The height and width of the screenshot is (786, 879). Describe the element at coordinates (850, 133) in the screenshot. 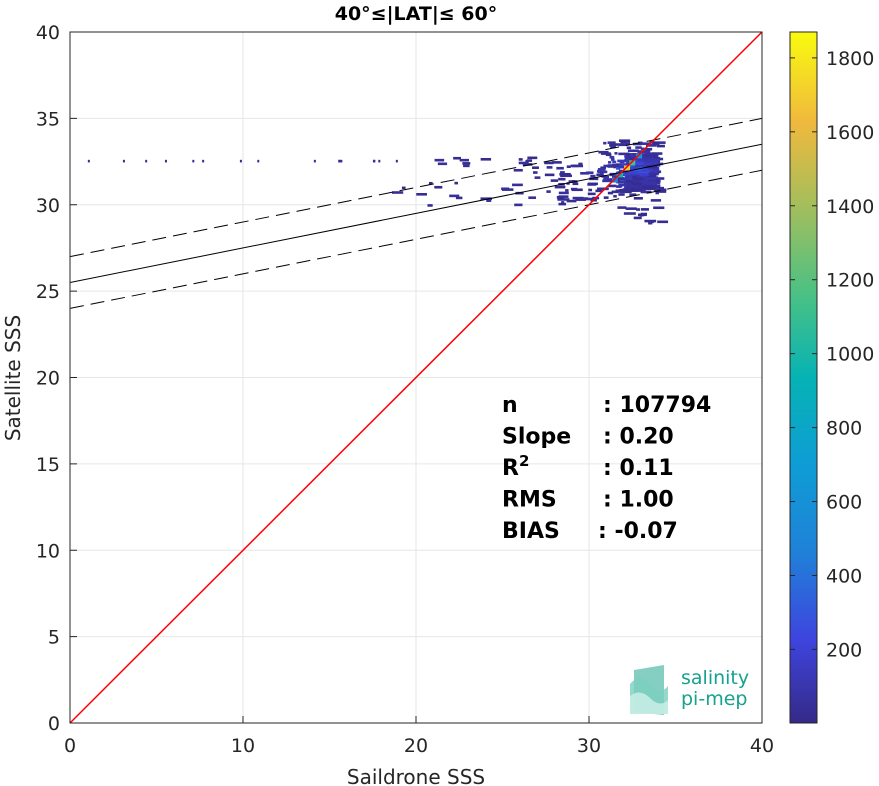

I see `colorbar-tick-label: 1600` at that location.